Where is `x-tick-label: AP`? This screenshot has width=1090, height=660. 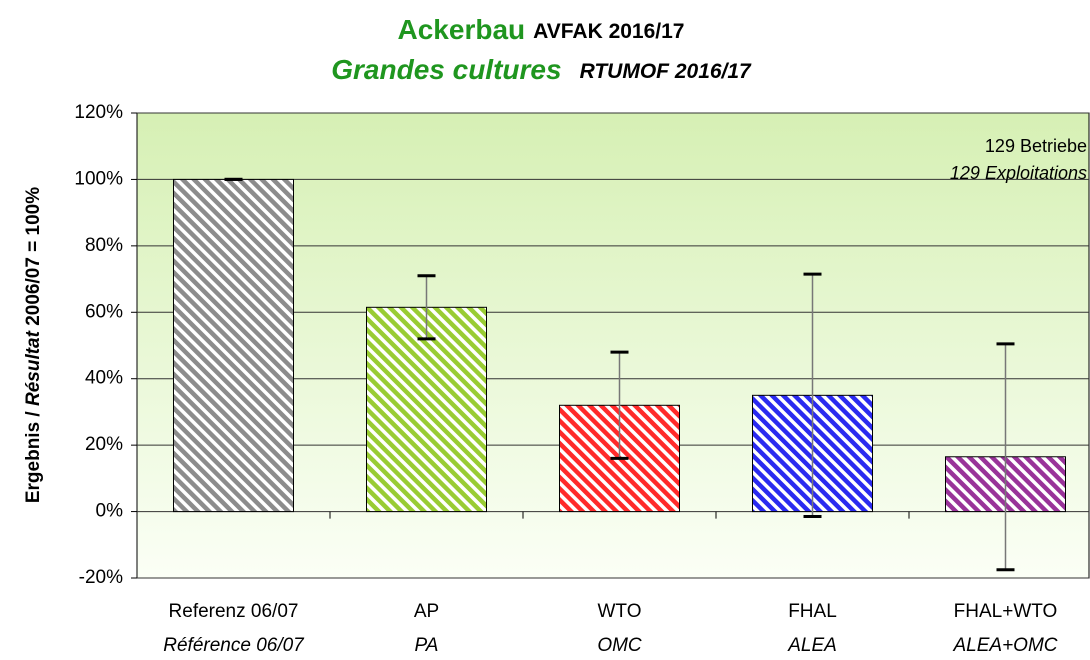 x-tick-label: AP is located at coordinates (426, 611).